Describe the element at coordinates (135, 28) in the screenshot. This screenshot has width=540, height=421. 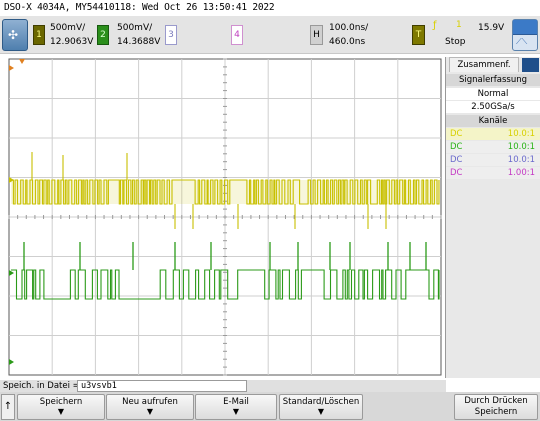
I see `channel-2-scale: 500mV/` at that location.